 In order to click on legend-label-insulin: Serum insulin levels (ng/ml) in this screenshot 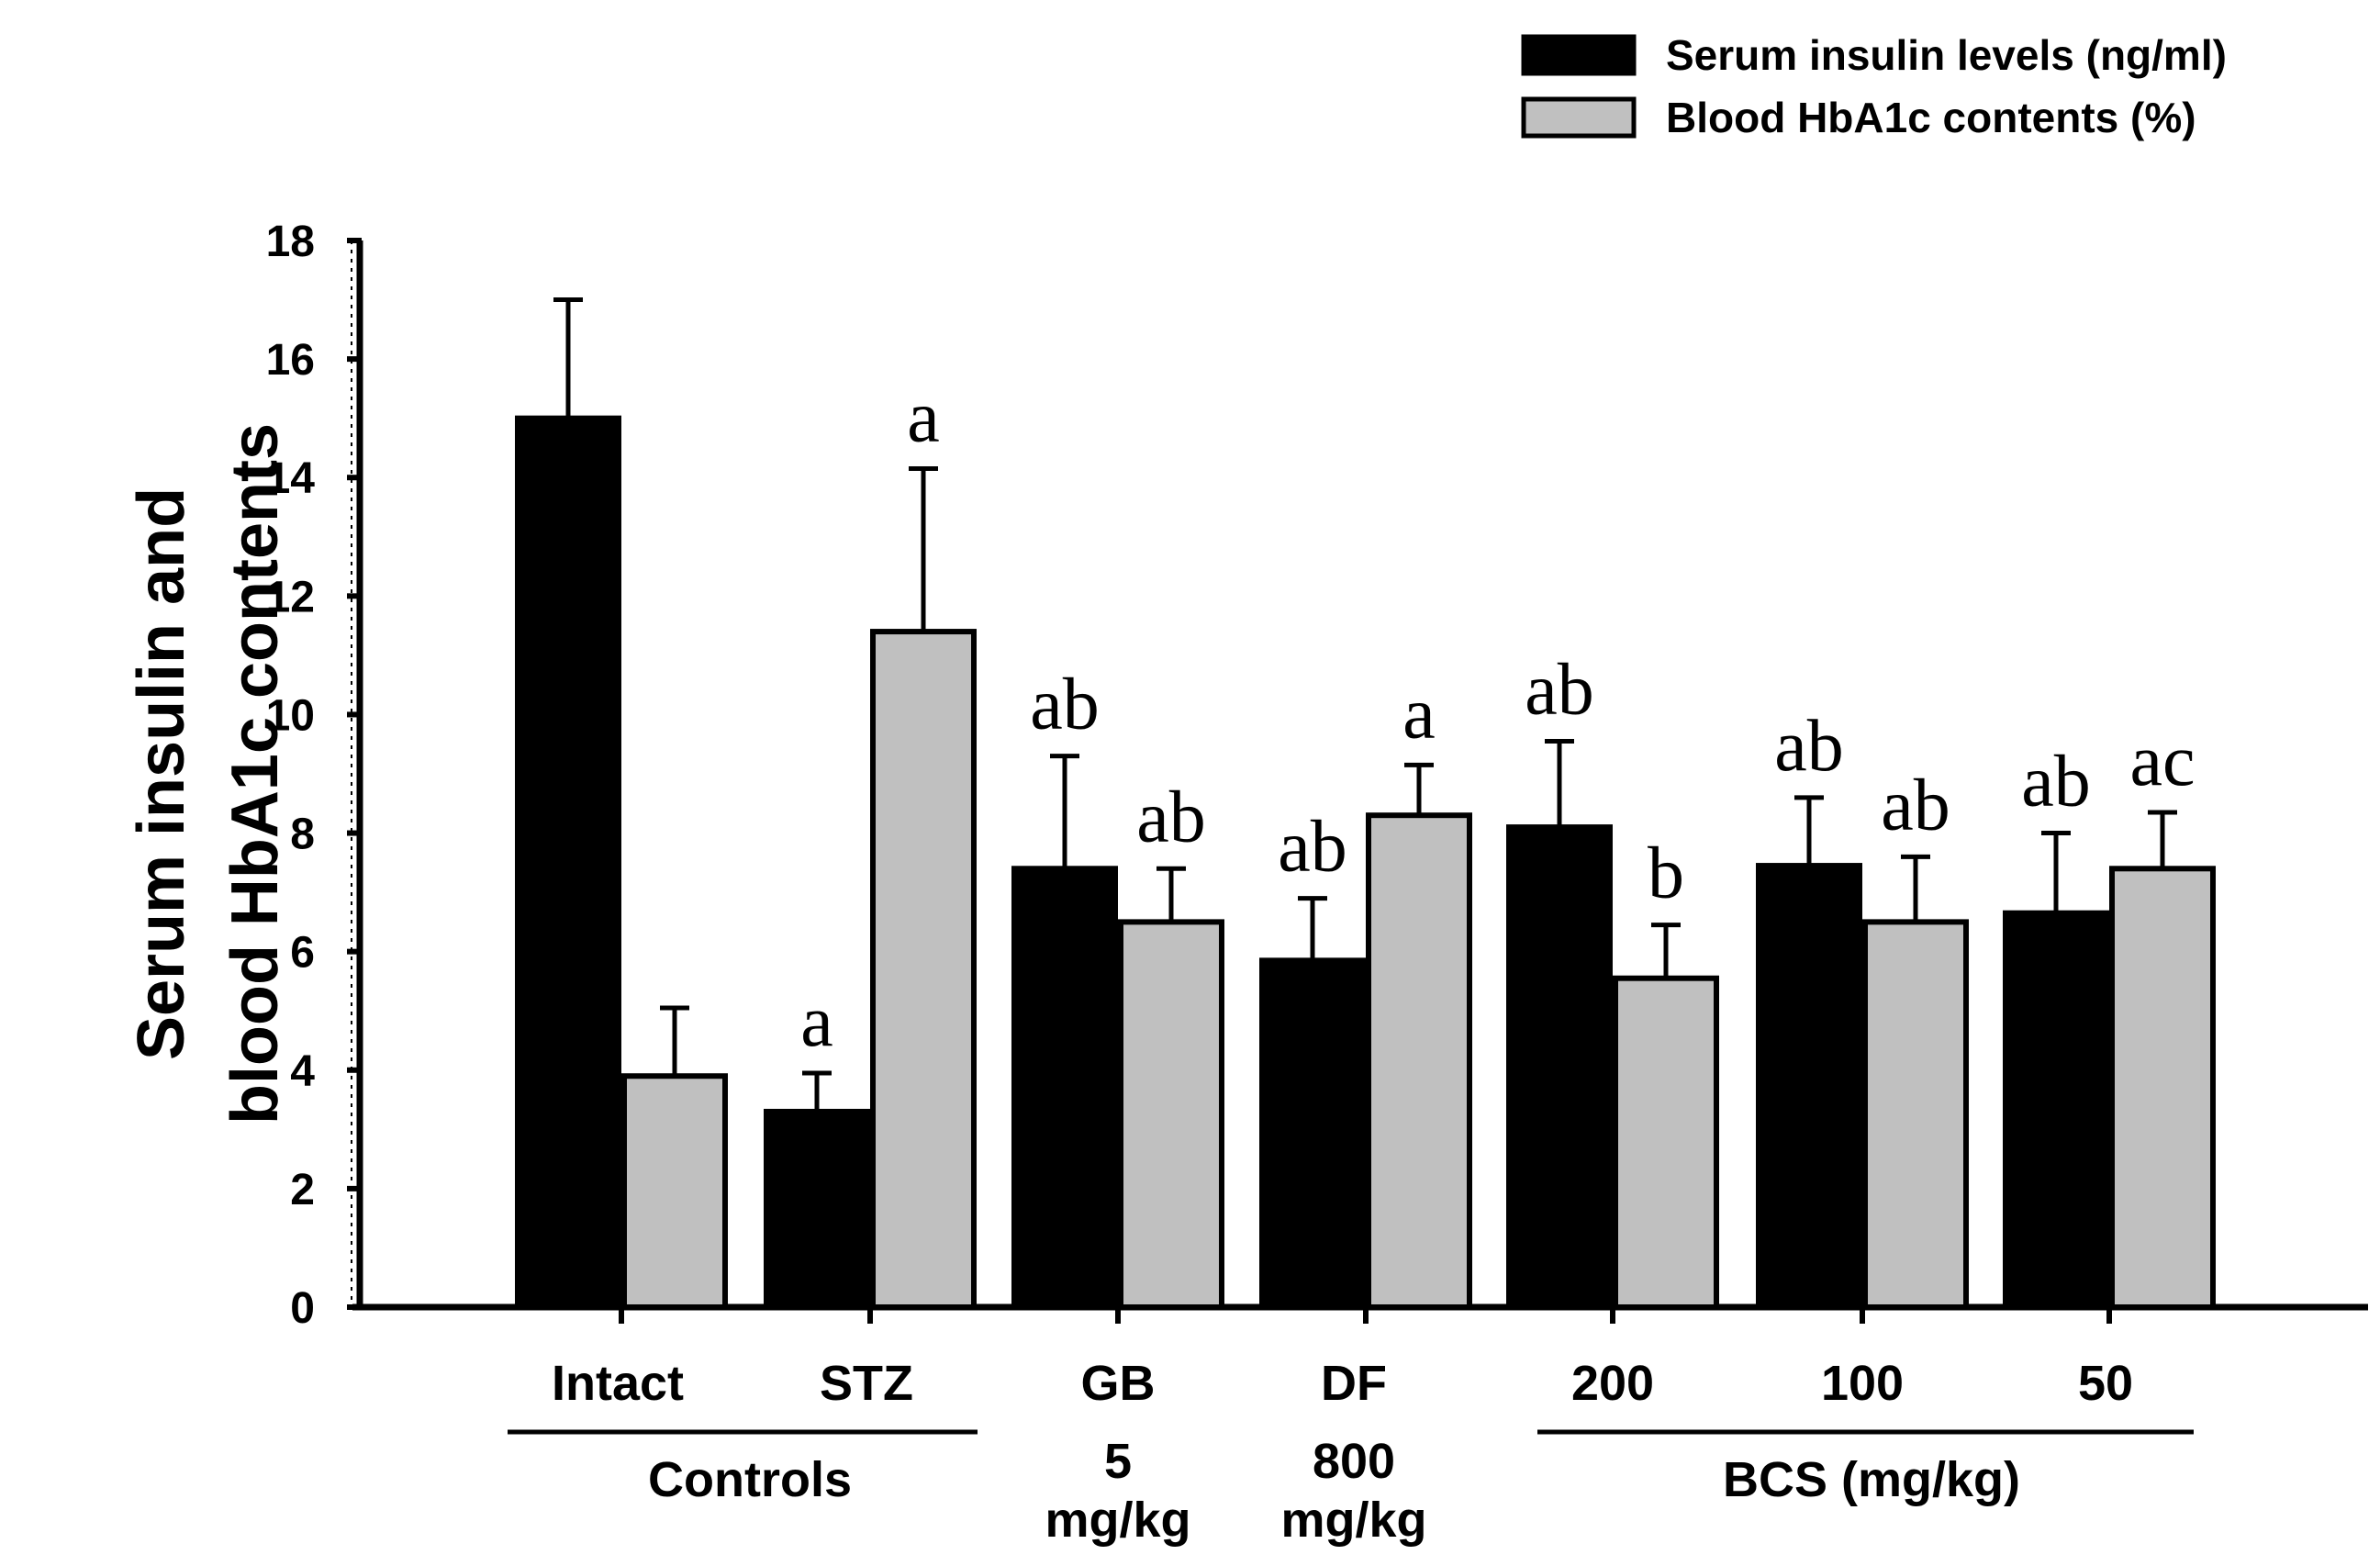, I will do `click(1946, 55)`.